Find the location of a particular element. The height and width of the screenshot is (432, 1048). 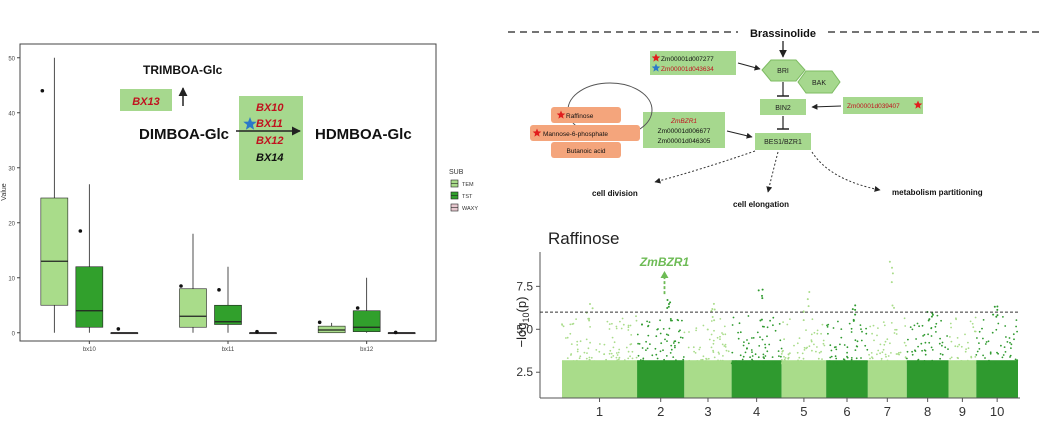

y-tick-label: 5.0 is located at coordinates (524, 329).